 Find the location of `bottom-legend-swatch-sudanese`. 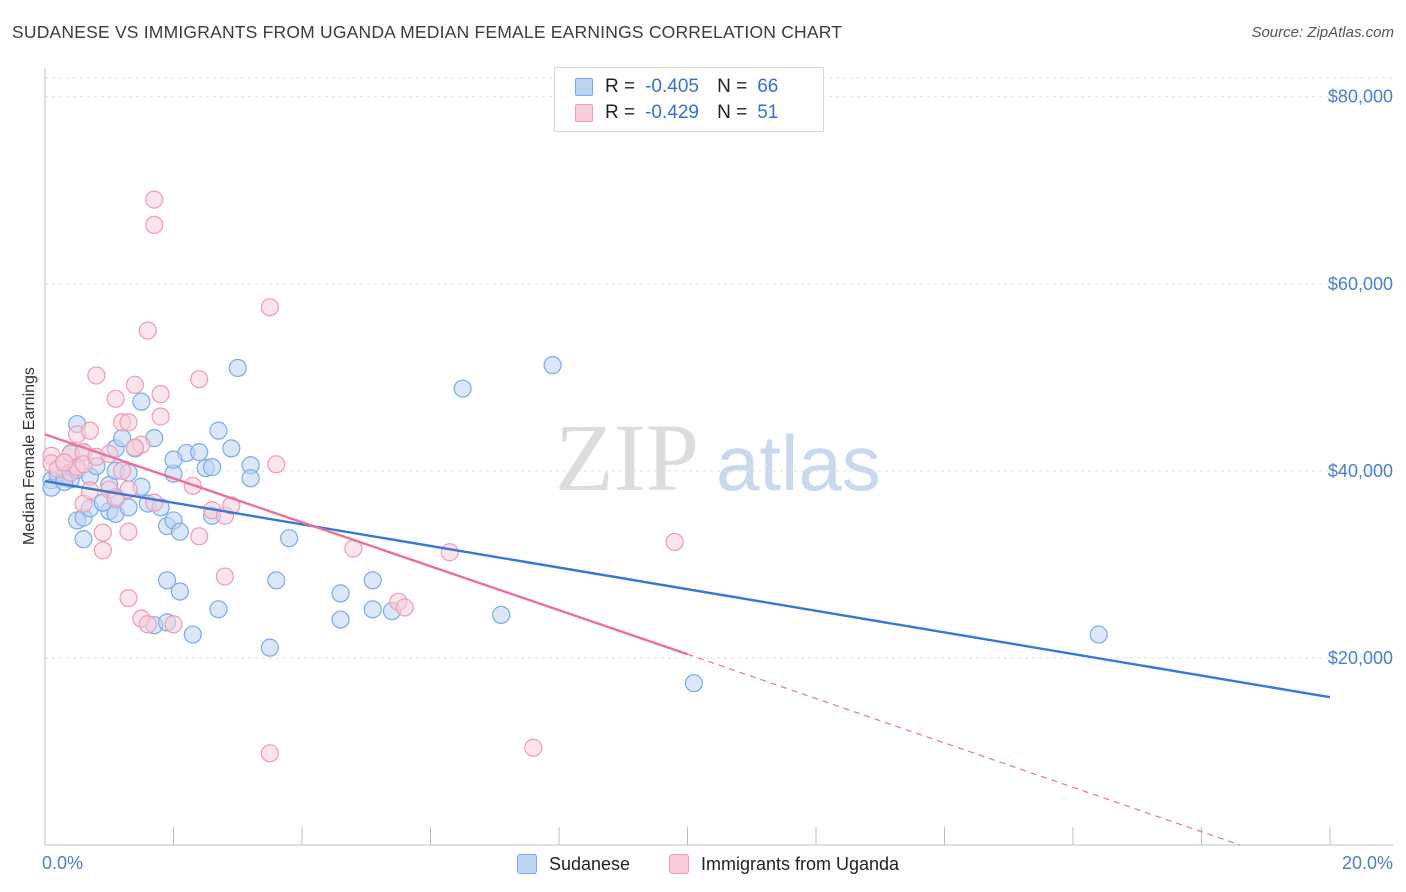

bottom-legend-swatch-sudanese is located at coordinates (527, 864).